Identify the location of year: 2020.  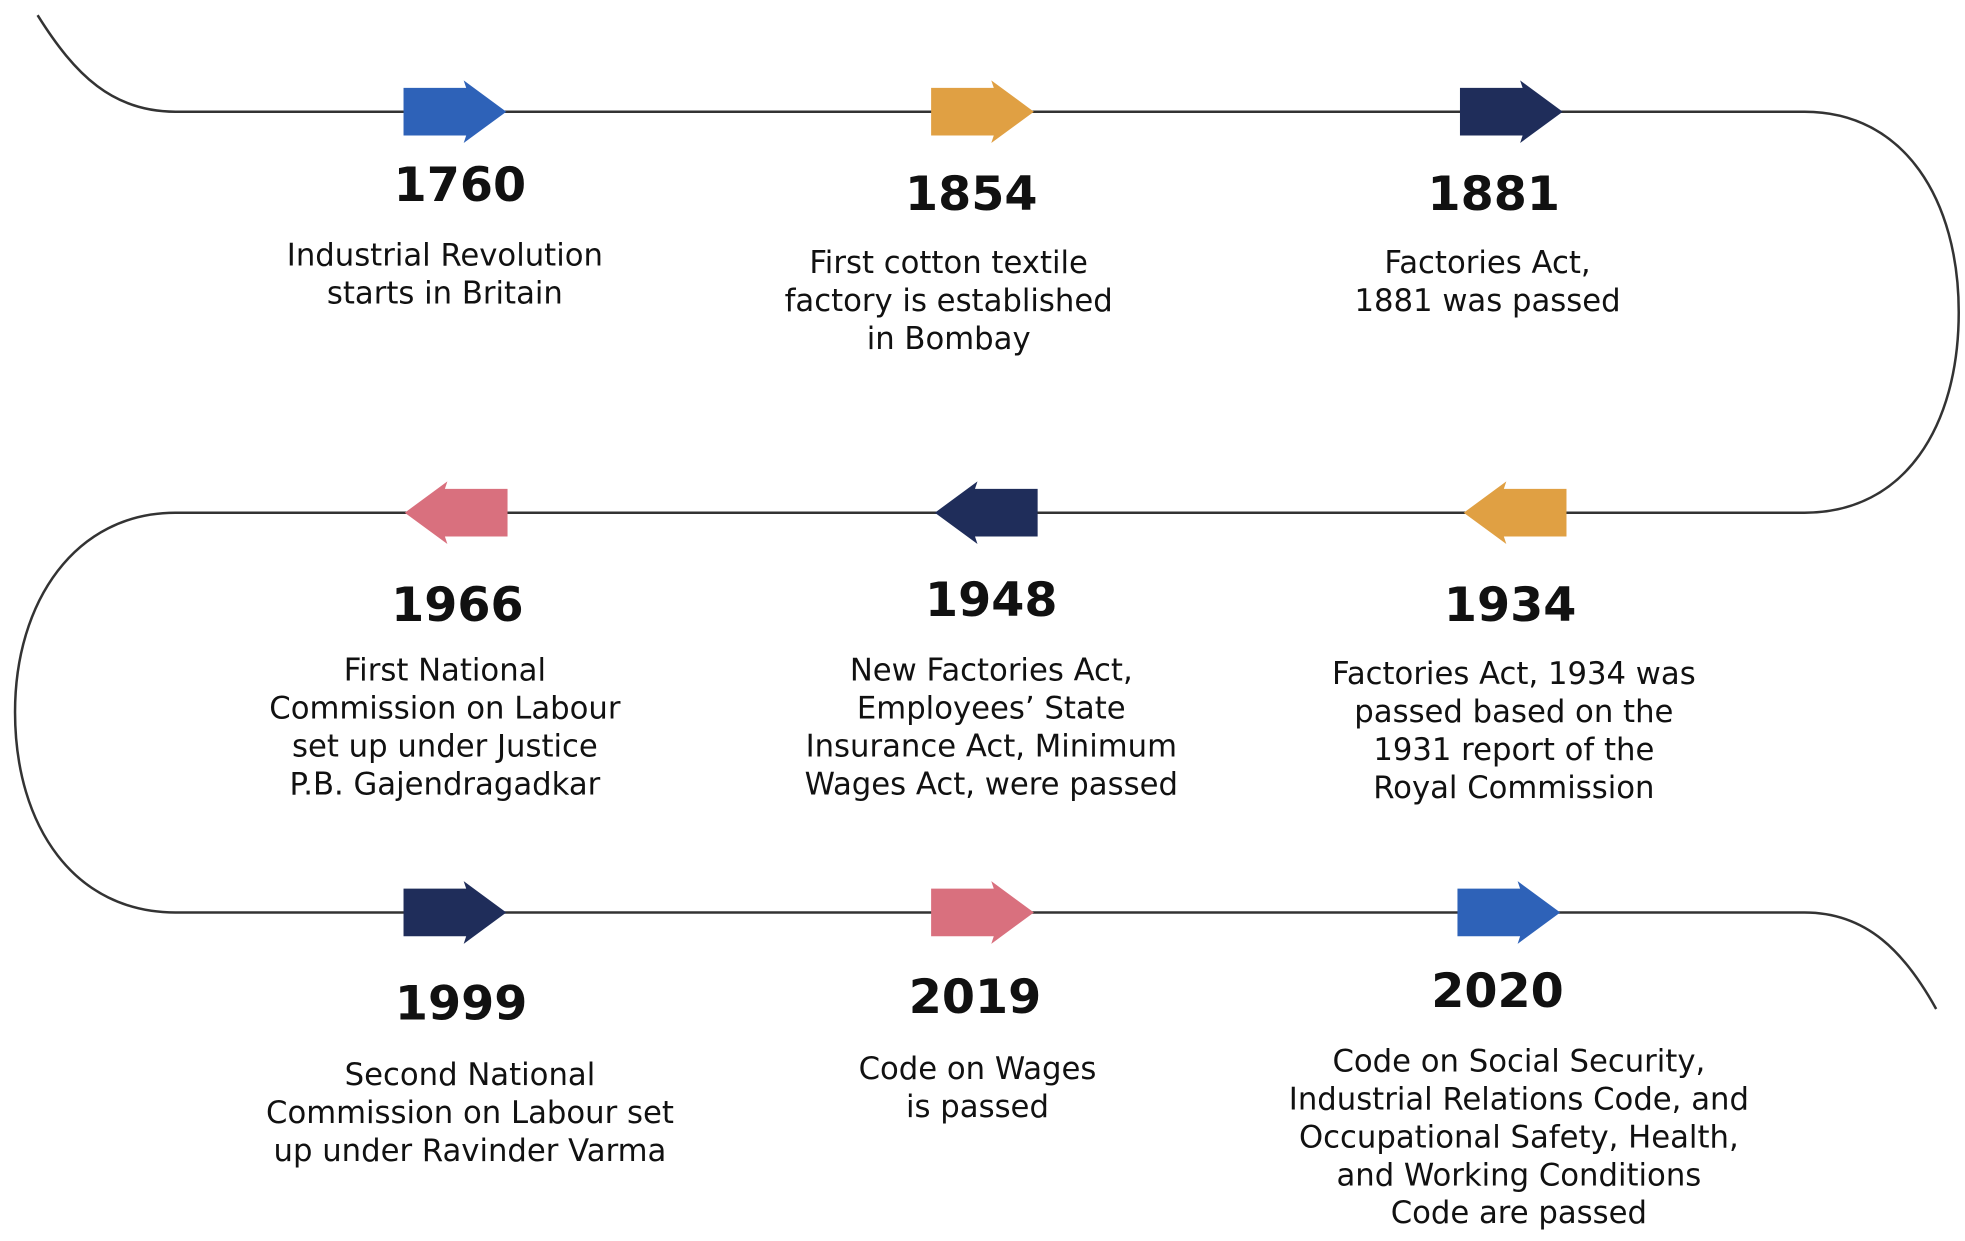
(1497, 991).